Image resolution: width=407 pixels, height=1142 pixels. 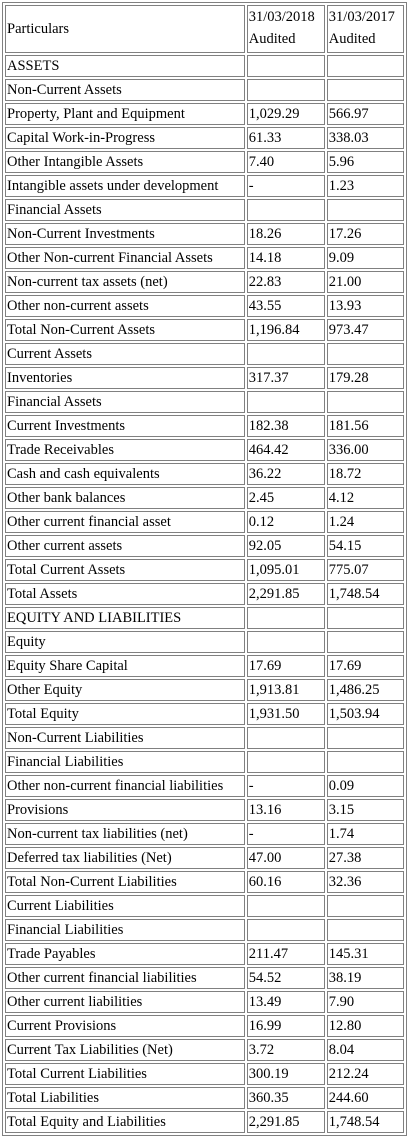 What do you see at coordinates (125, 29) in the screenshot?
I see `particulars-header: Particulars` at bounding box center [125, 29].